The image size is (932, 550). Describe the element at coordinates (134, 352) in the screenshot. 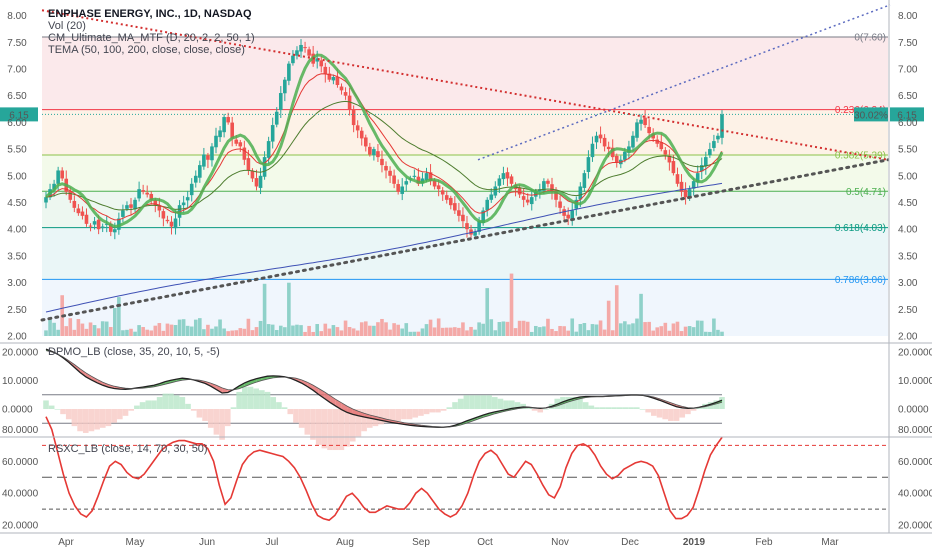

I see `dpmo-title: DPMO_LB (close, 35, 20, 10, 5, -5)` at that location.